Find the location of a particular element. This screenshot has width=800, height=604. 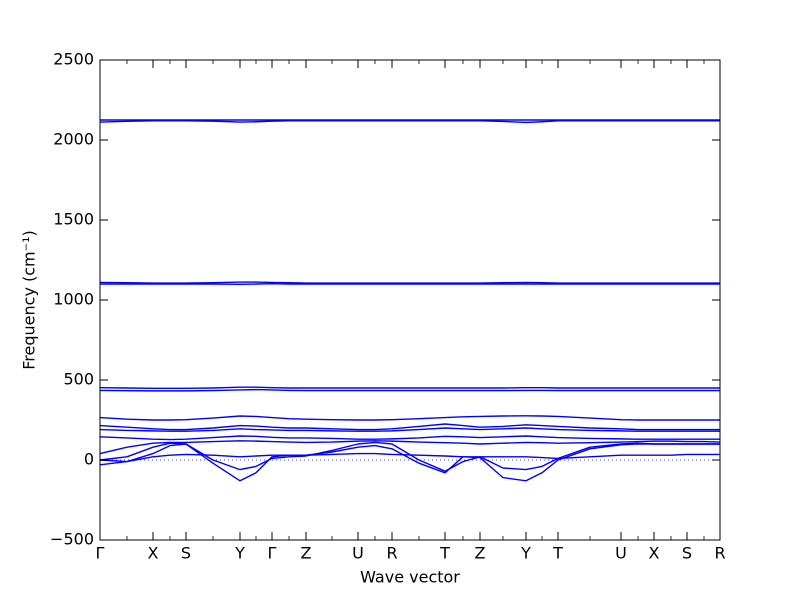

y-tick-label: 500 is located at coordinates (78, 379).